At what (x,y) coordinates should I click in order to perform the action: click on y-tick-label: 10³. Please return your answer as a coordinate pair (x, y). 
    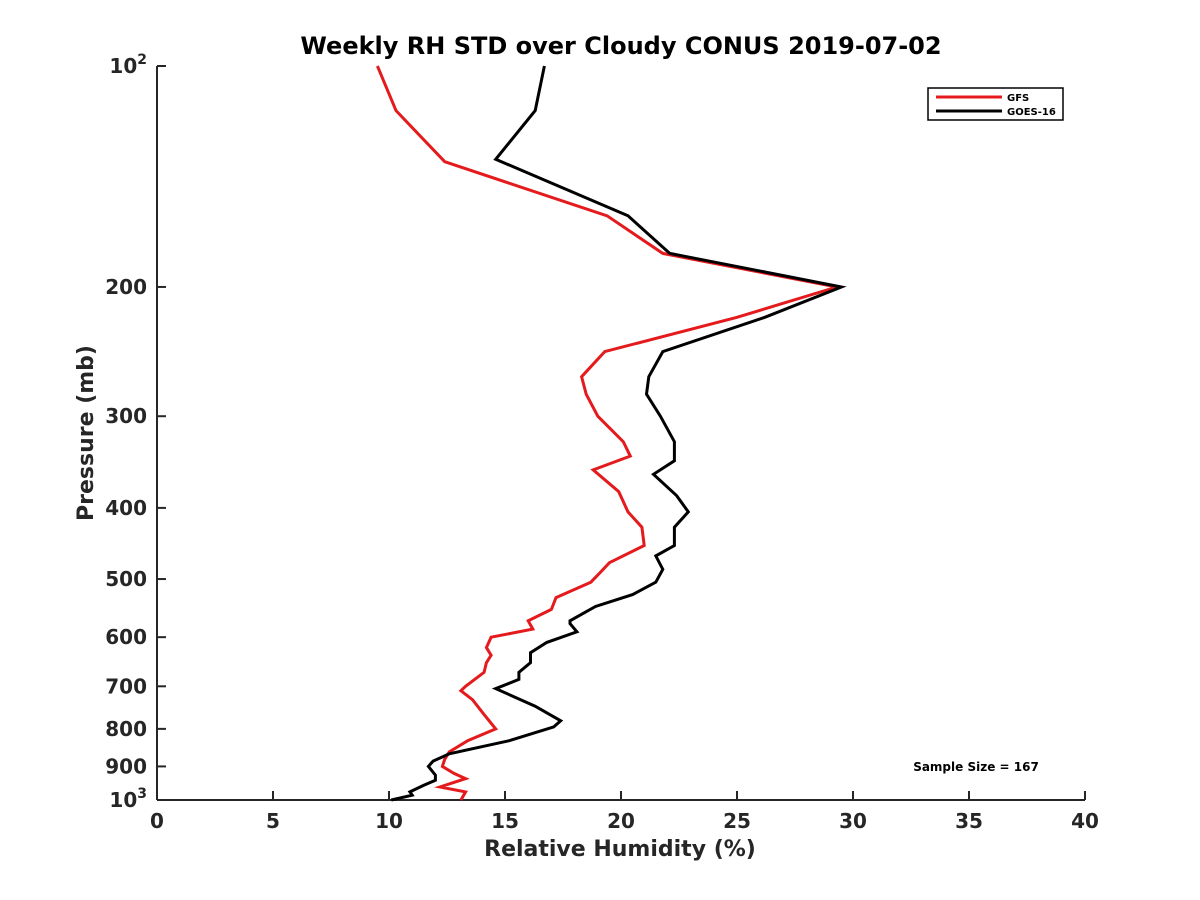
    Looking at the image, I should click on (128, 799).